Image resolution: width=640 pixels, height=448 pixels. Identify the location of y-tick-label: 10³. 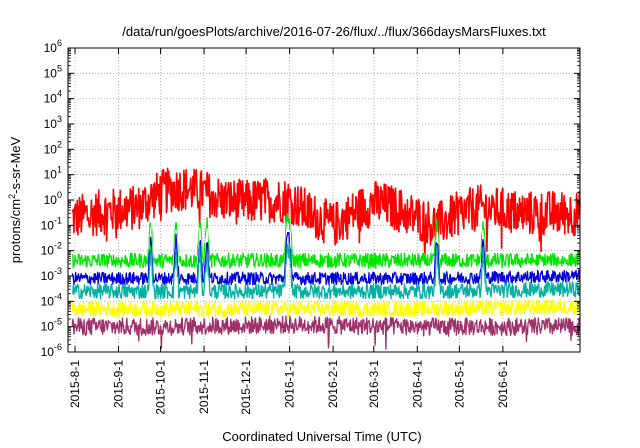
(53, 122).